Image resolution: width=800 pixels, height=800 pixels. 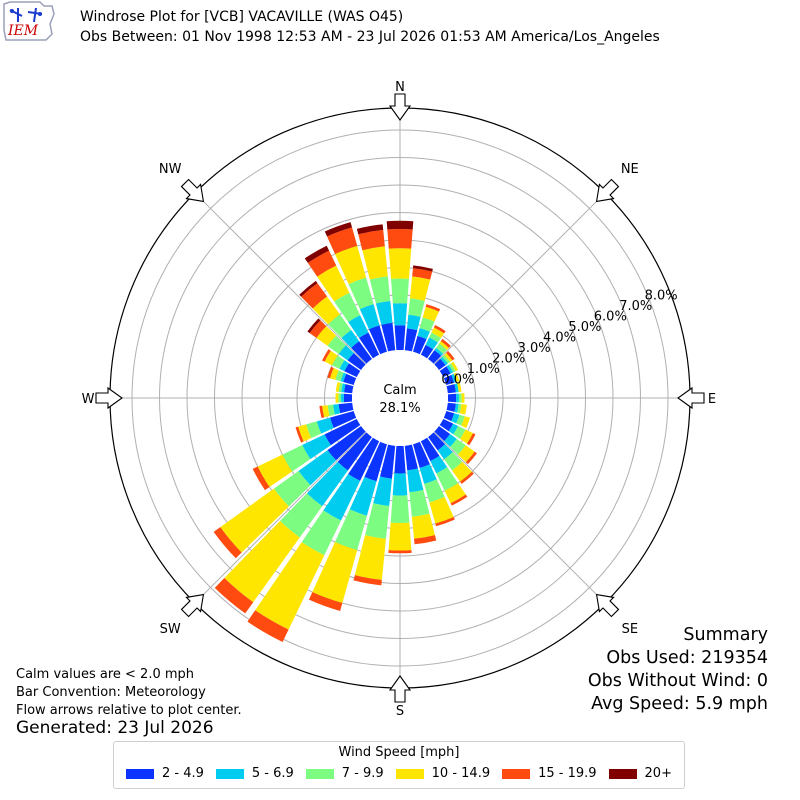 I want to click on direction-label: W, so click(x=88, y=399).